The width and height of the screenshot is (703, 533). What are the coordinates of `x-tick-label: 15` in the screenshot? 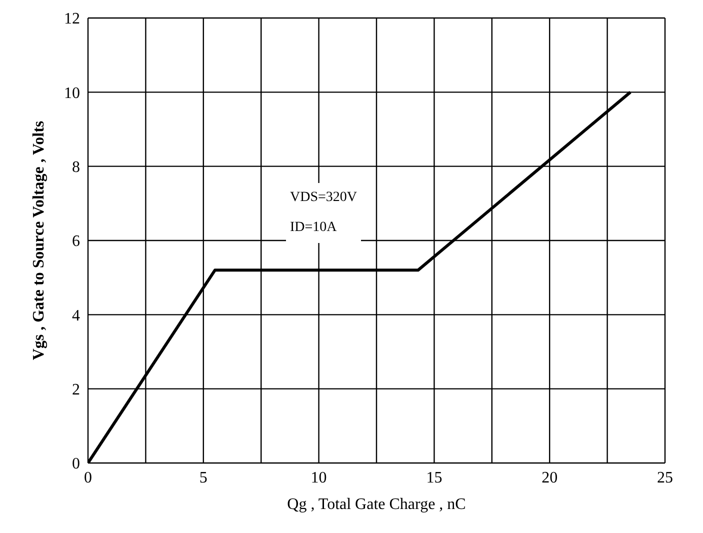 It's located at (434, 477).